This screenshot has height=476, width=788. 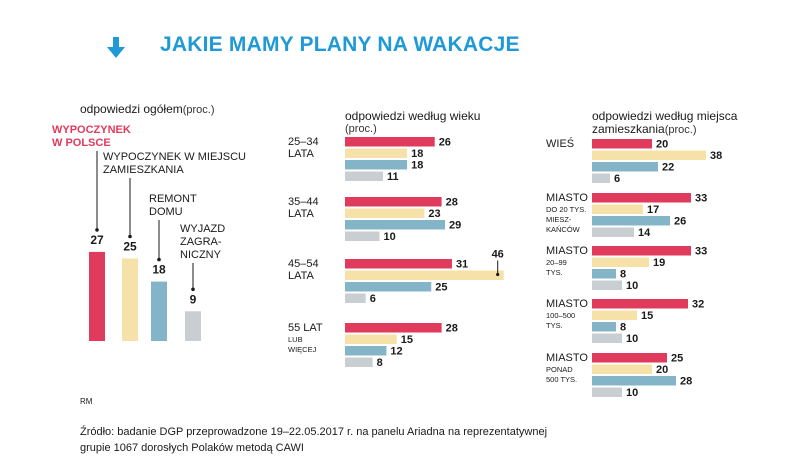 I want to click on rm-credit: RM, so click(x=86, y=401).